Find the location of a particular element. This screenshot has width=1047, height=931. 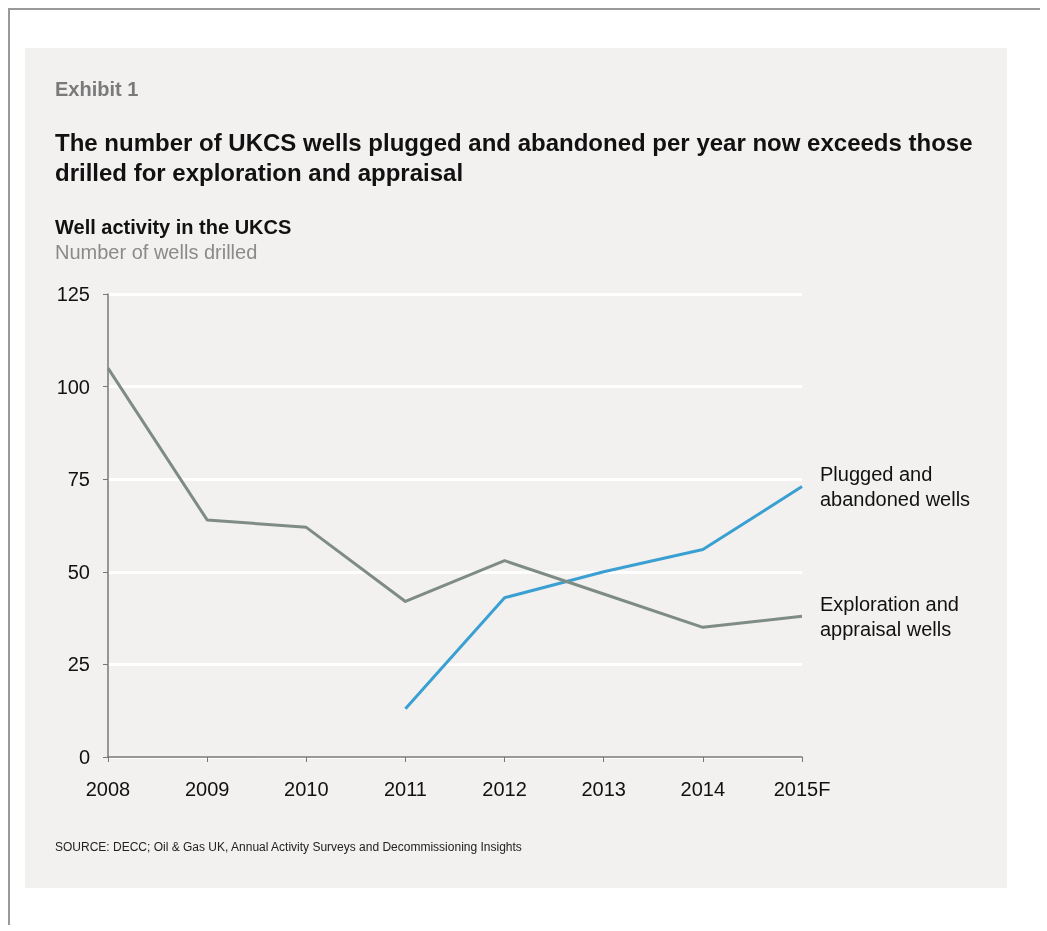

y-tick-label: 25 is located at coordinates (78, 664).